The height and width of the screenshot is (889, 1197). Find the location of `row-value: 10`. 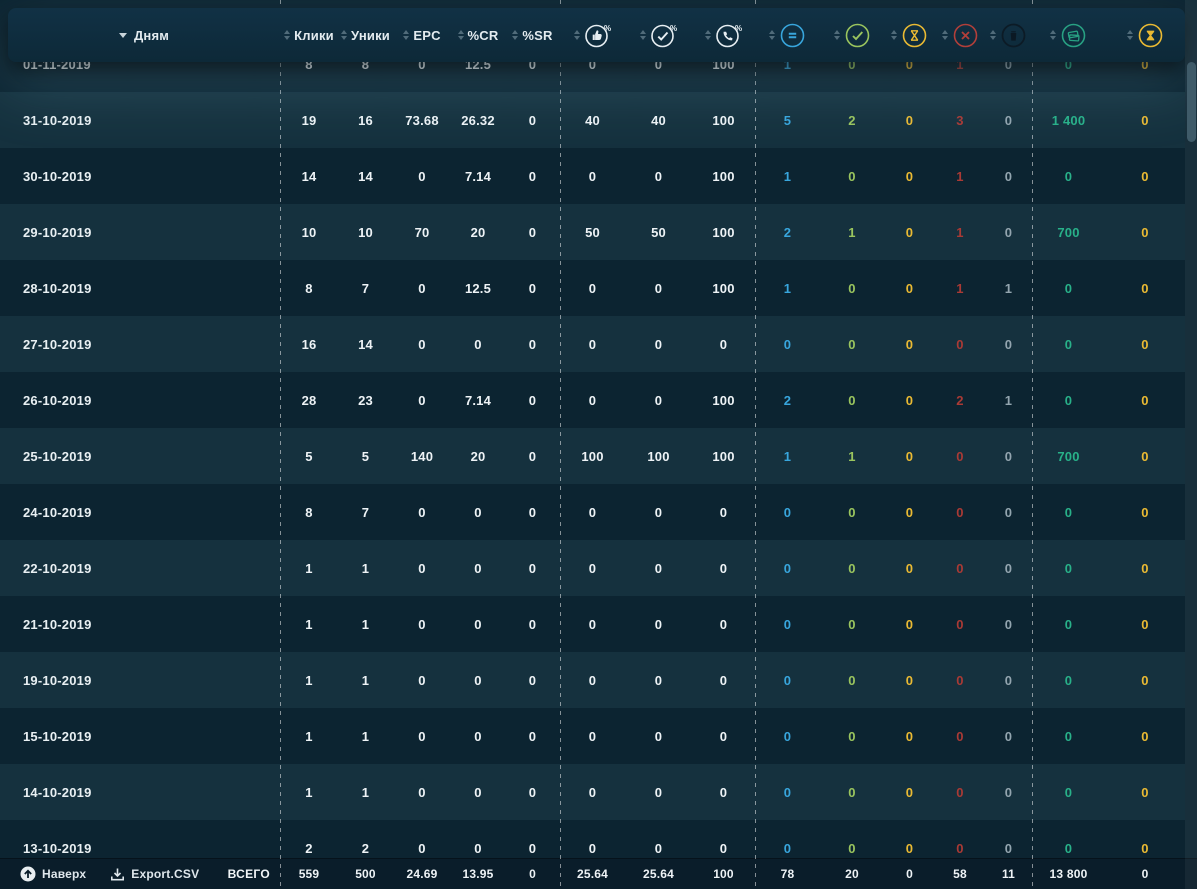

row-value: 10 is located at coordinates (365, 232).